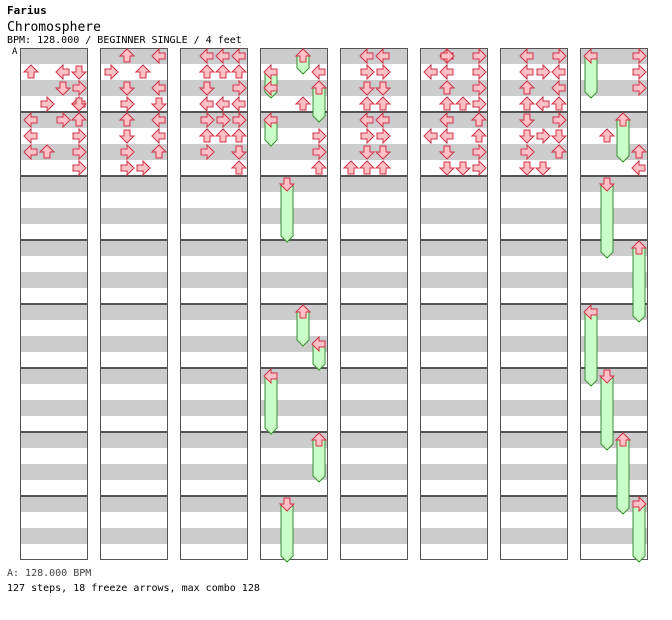  What do you see at coordinates (49, 573) in the screenshot?
I see `bpm-summary: A: 128.000 BPM` at bounding box center [49, 573].